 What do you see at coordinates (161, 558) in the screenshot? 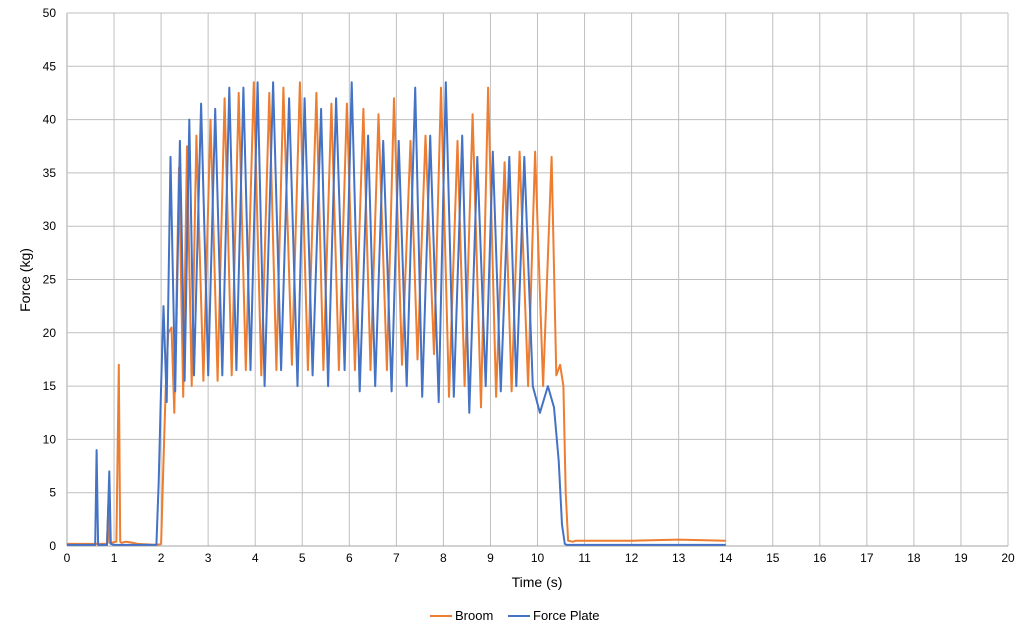
I see `x-tick-label: 2` at bounding box center [161, 558].